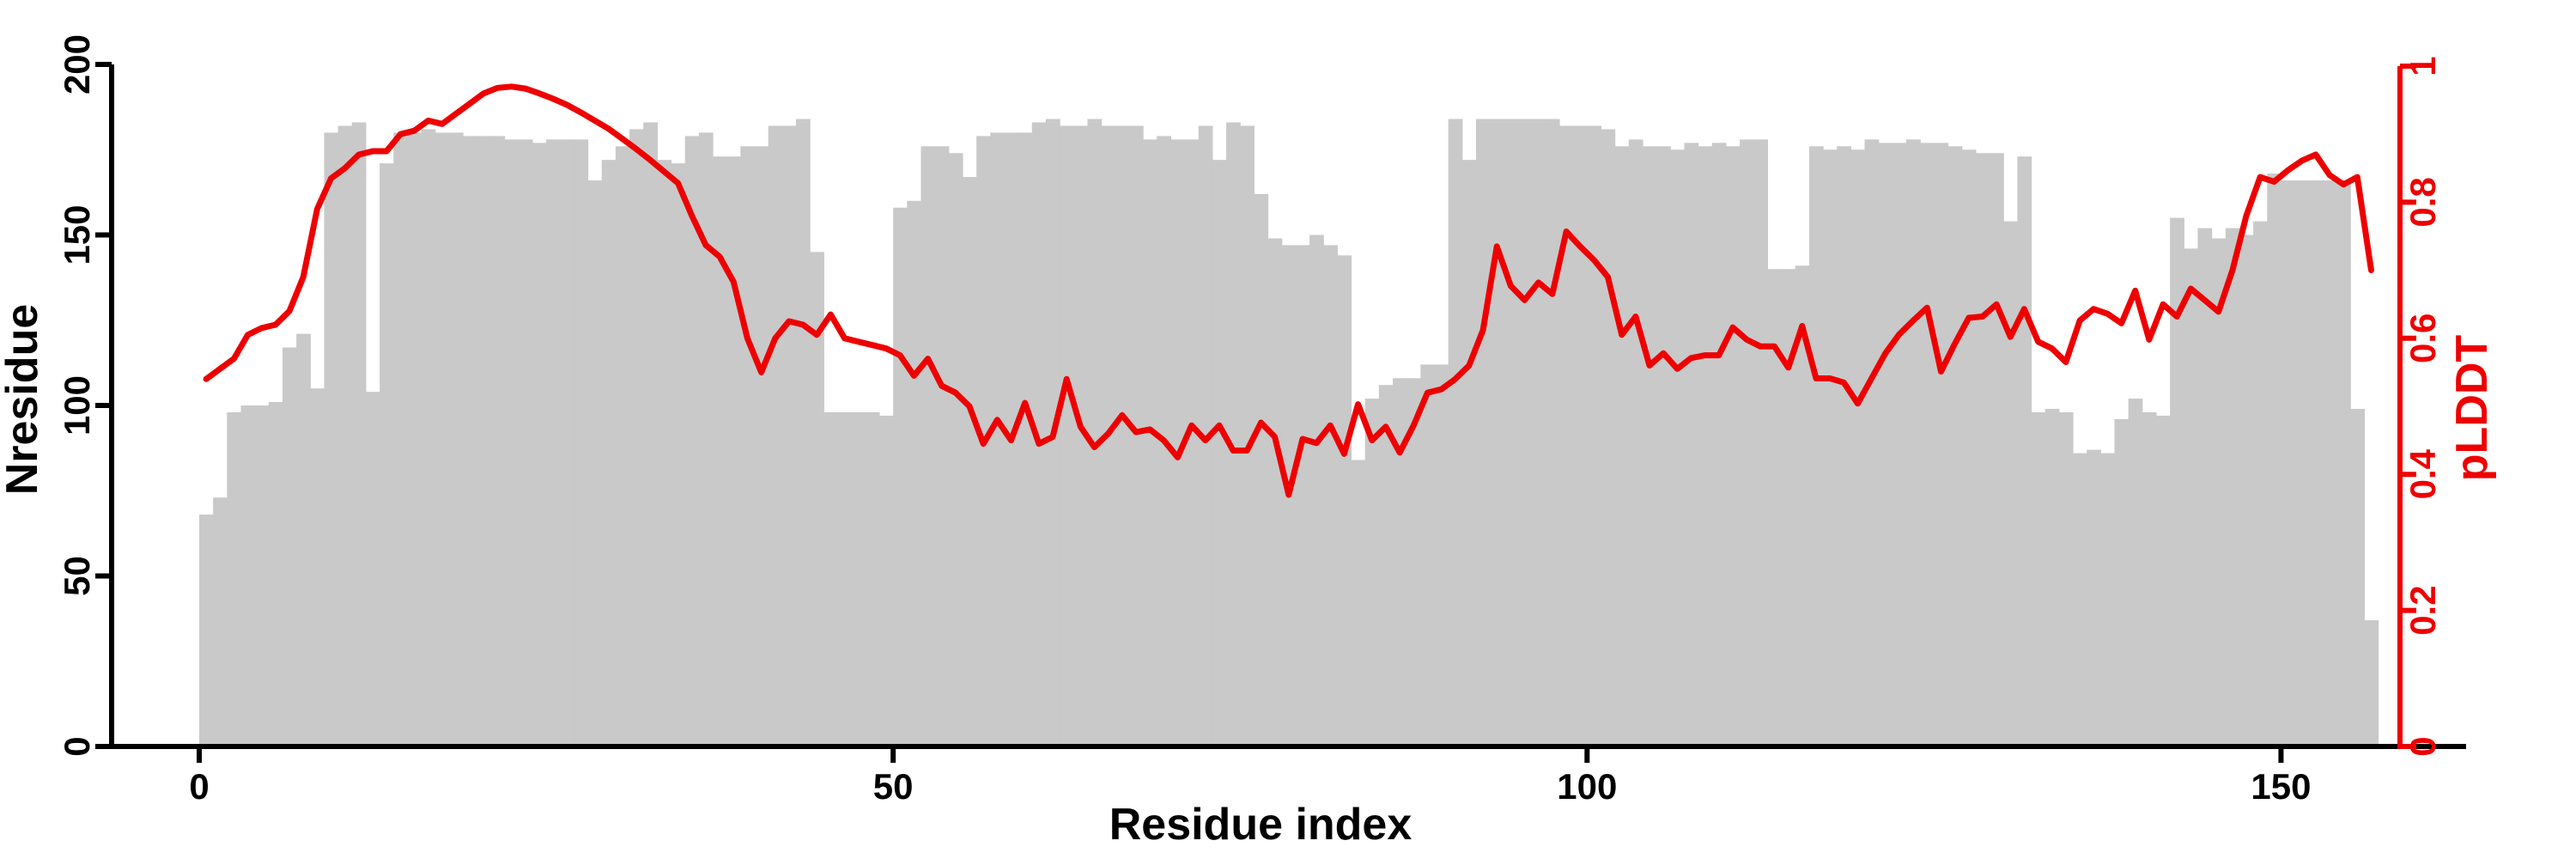 The image size is (2576, 859). Describe the element at coordinates (77, 235) in the screenshot. I see `left-tick-label: 150` at that location.